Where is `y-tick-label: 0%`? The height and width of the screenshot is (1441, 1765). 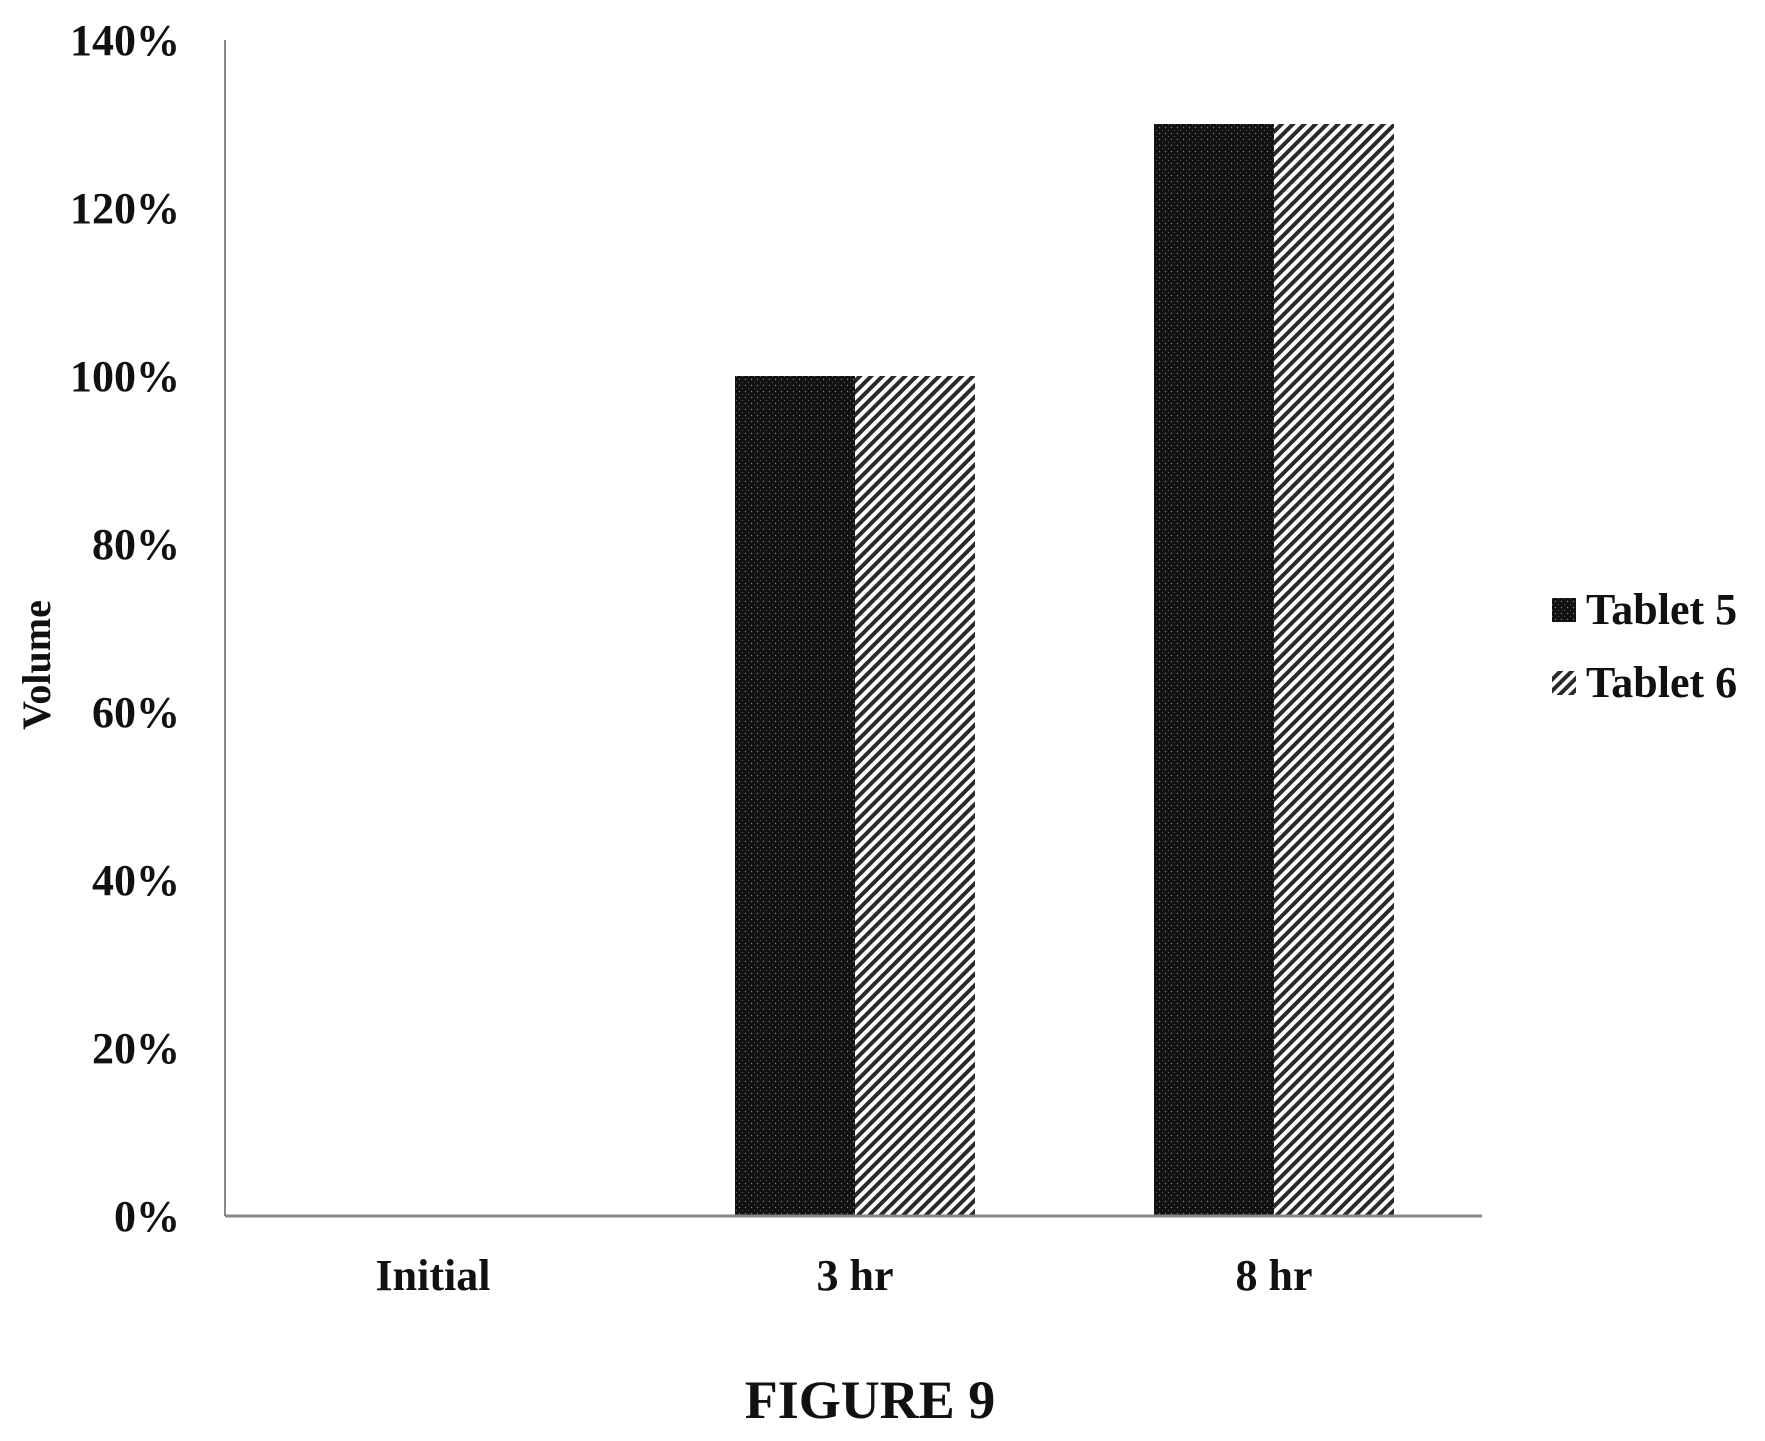
y-tick-label: 0% is located at coordinates (147, 1216).